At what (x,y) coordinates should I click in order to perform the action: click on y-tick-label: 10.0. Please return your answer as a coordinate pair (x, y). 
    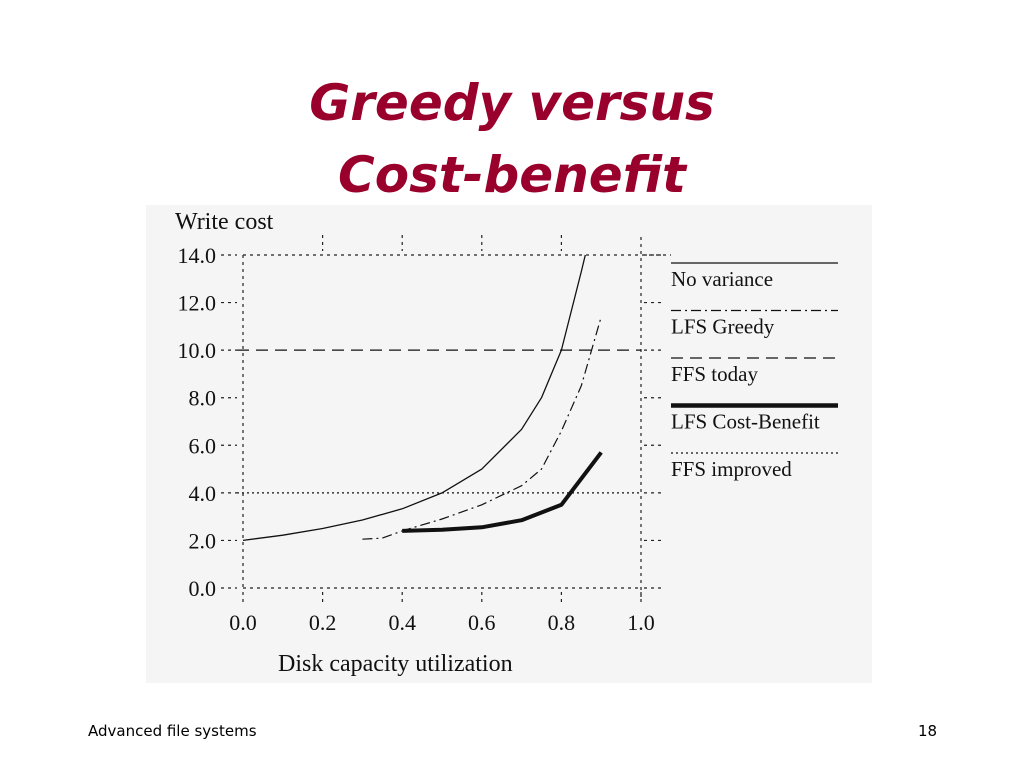
    Looking at the image, I should click on (197, 350).